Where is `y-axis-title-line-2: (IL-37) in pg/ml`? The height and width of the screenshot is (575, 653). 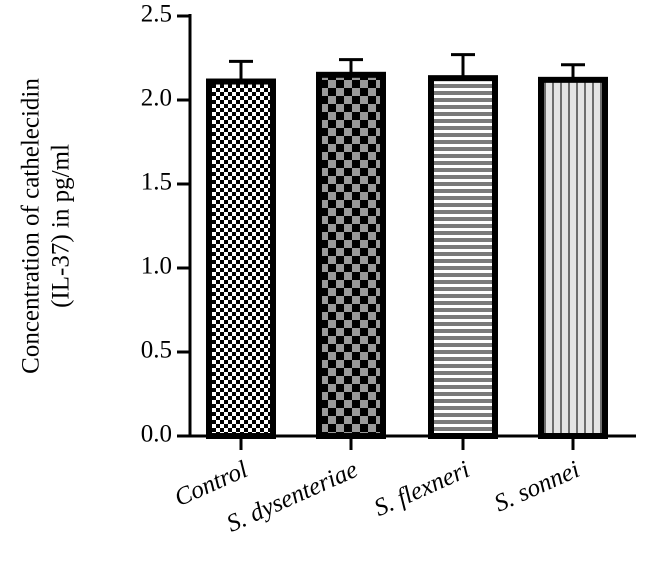
y-axis-title-line-2: (IL-37) in pg/ml is located at coordinates (61, 226).